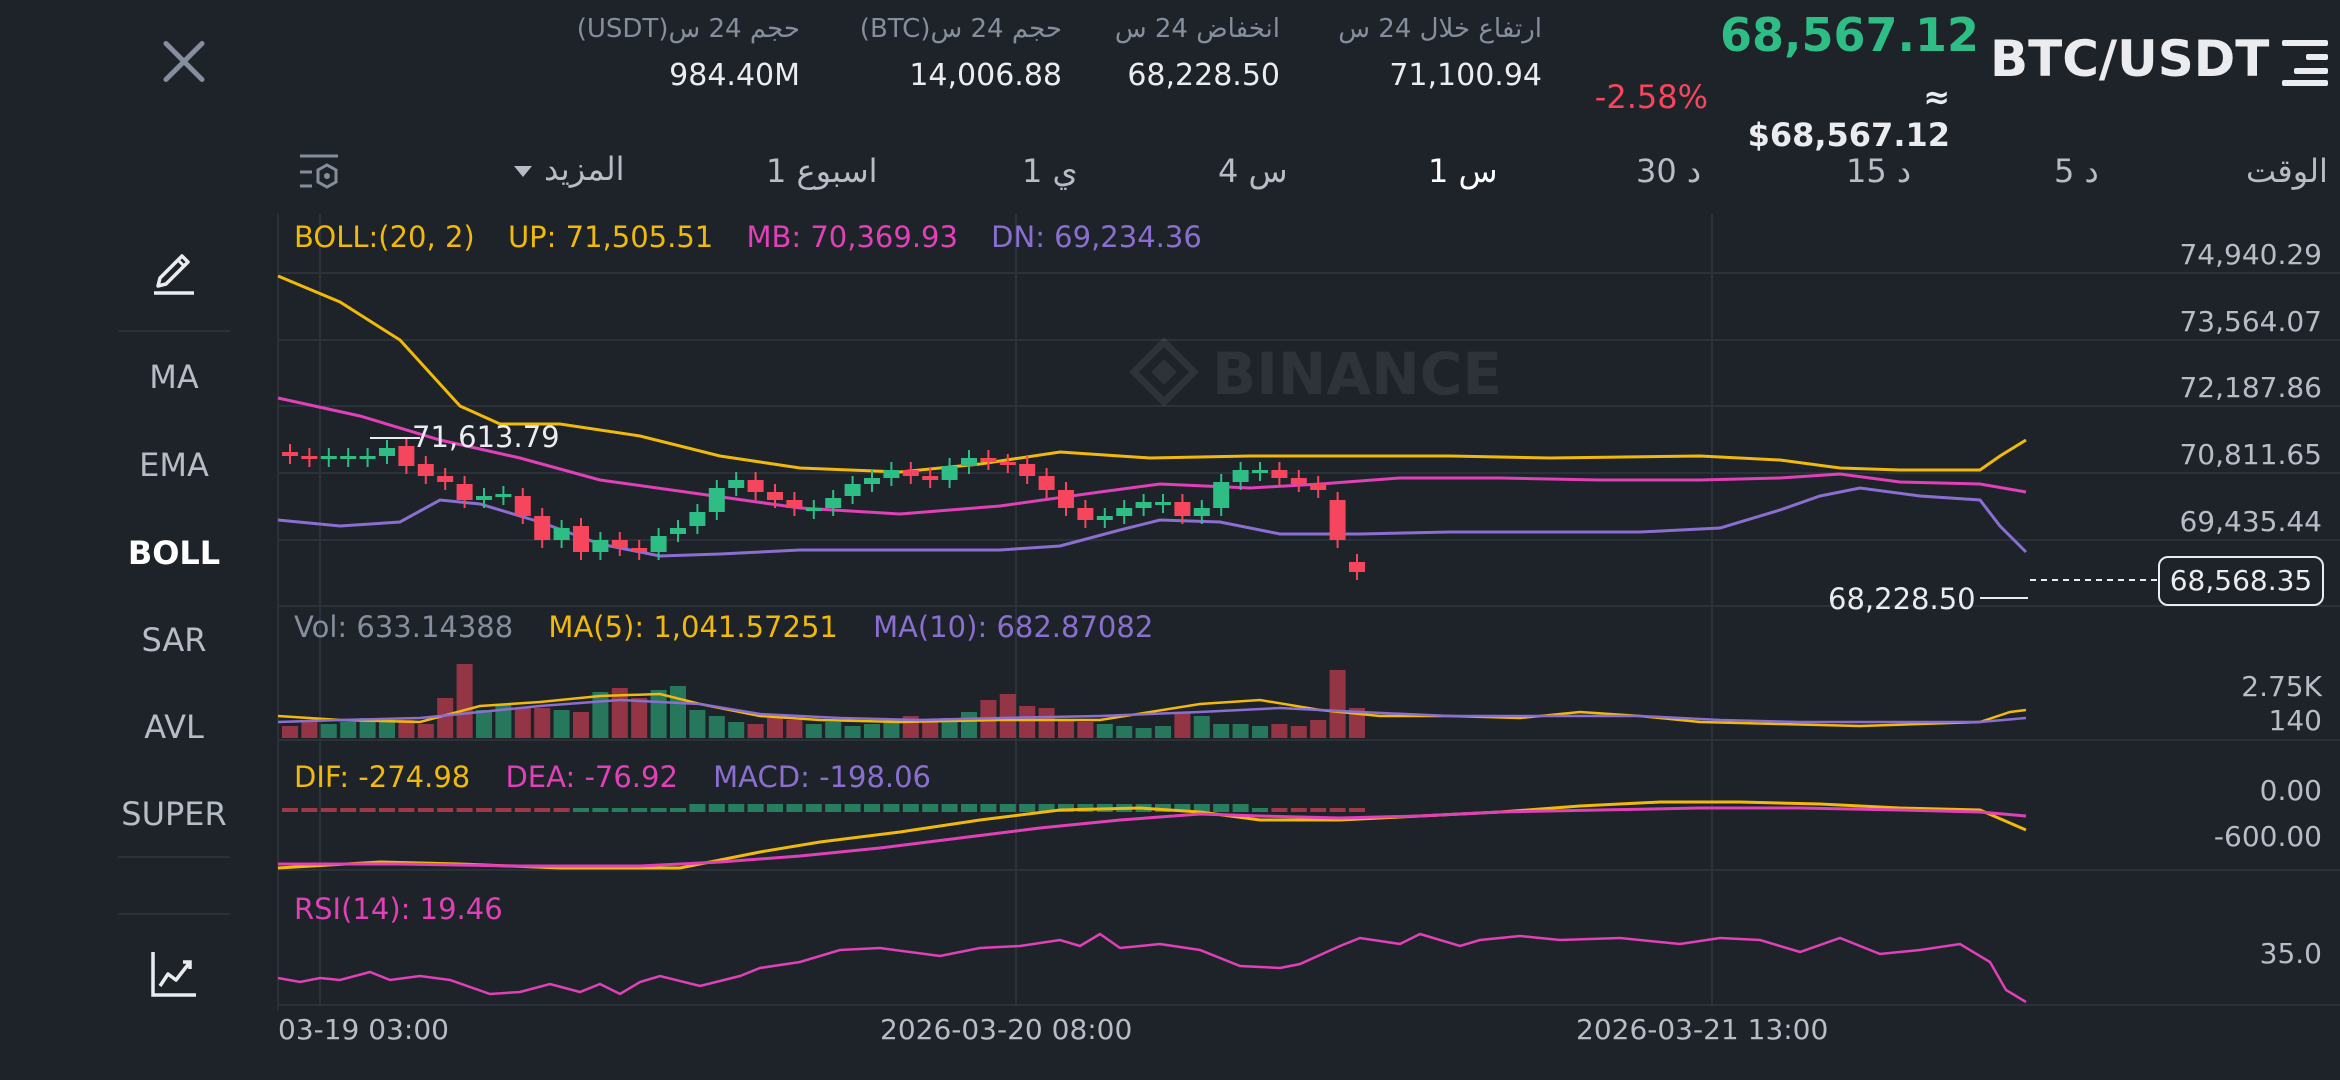  Describe the element at coordinates (174, 377) in the screenshot. I see `tool-ma: MA` at that location.